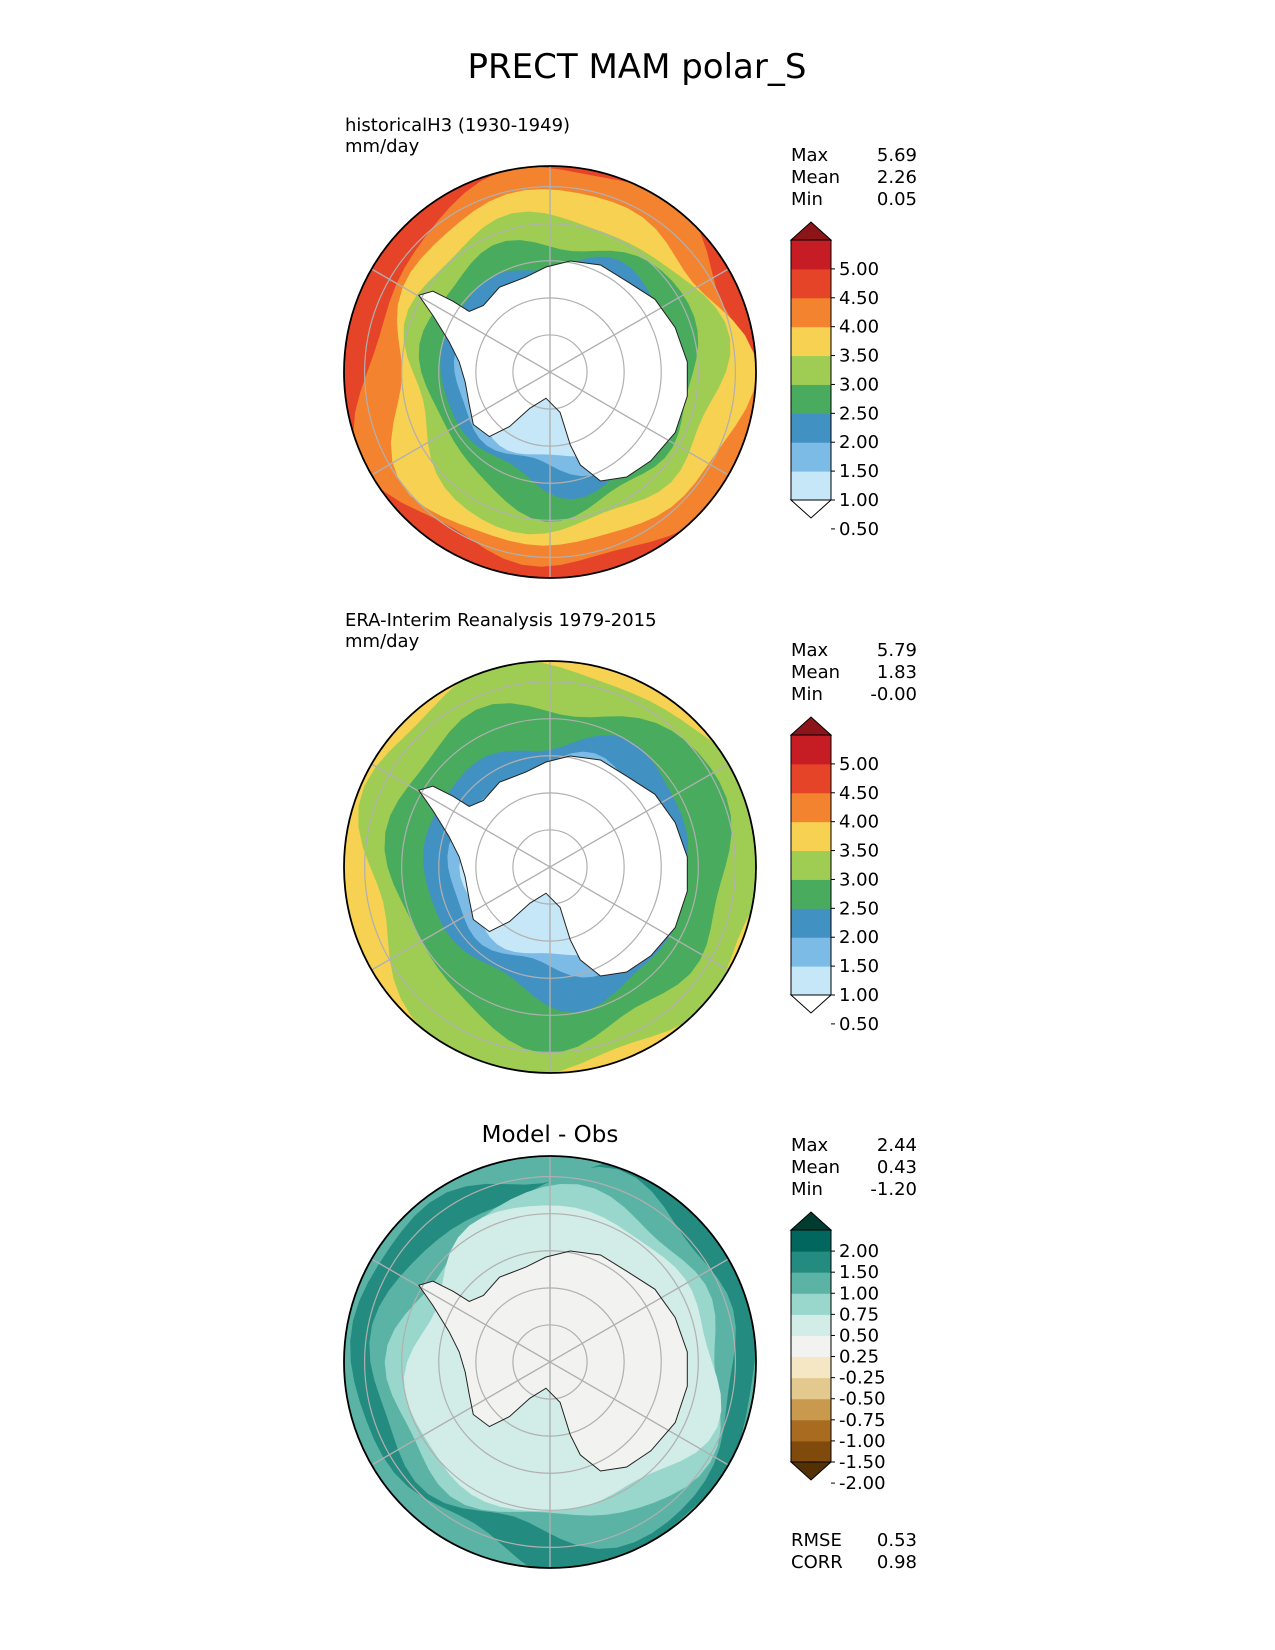 The image size is (1275, 1650). What do you see at coordinates (811, 231) in the screenshot?
I see `colorbar-extend-high` at bounding box center [811, 231].